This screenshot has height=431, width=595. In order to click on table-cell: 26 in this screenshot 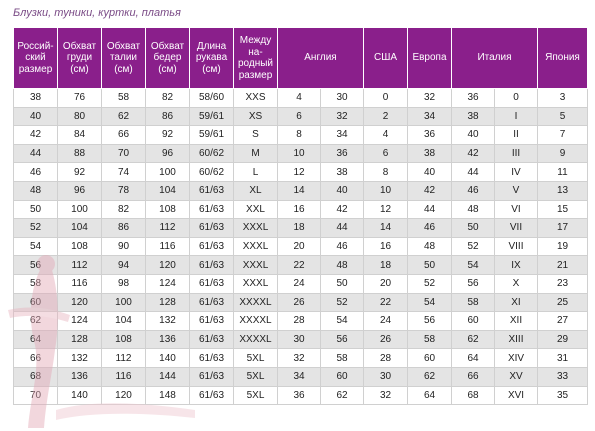, I will do `click(299, 302)`.